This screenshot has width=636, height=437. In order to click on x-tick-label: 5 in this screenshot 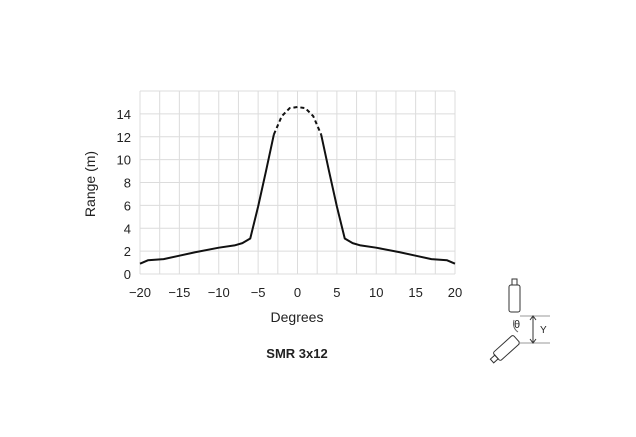, I will do `click(336, 292)`.